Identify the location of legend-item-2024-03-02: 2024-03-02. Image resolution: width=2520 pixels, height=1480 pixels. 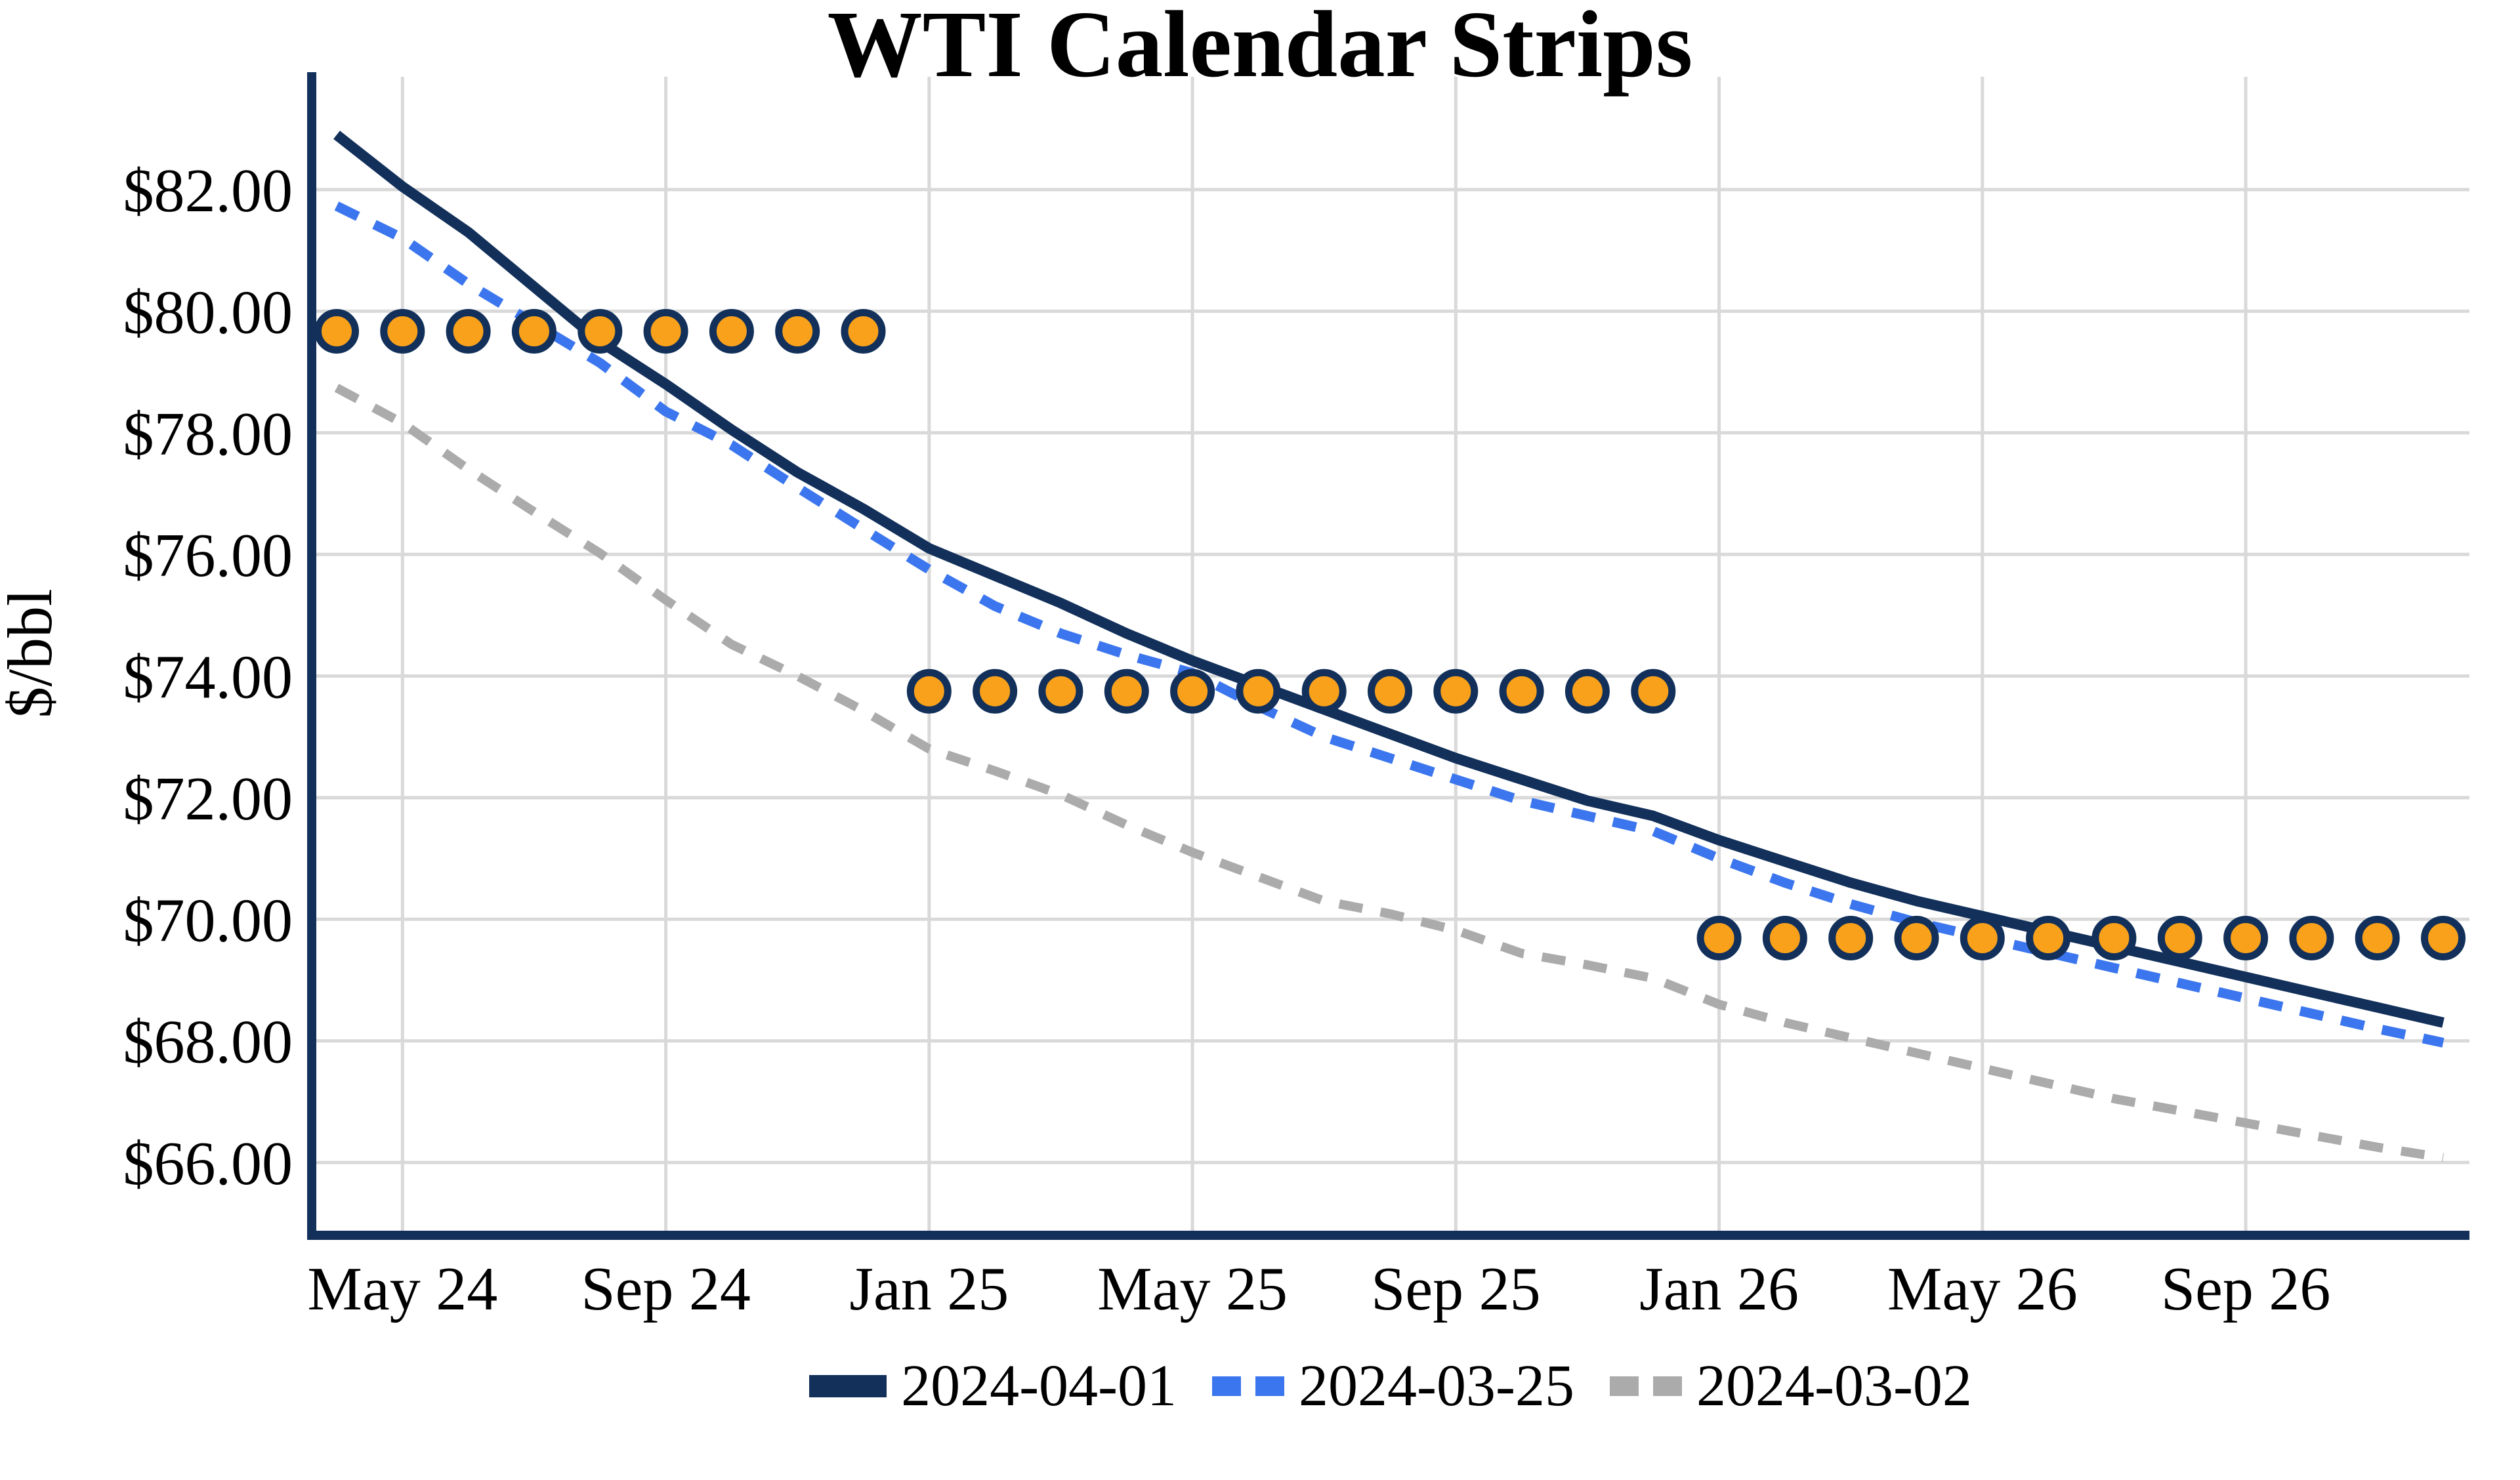
(1790, 1385).